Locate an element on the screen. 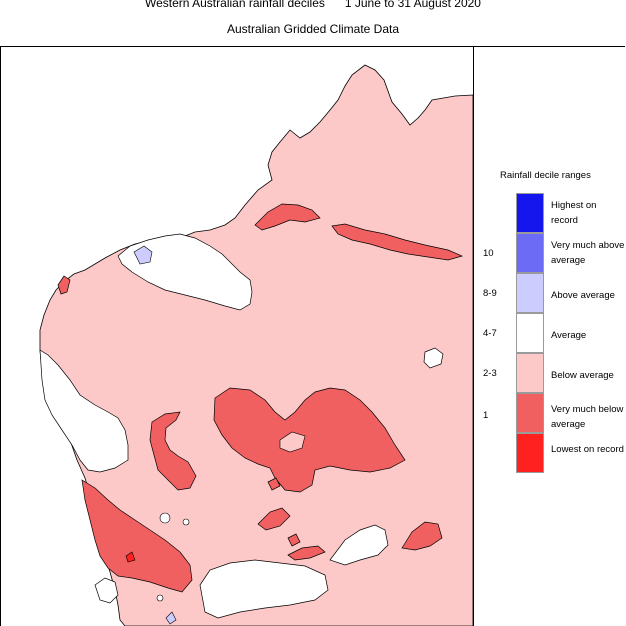 The height and width of the screenshot is (626, 626). legend-swatch-below is located at coordinates (530, 373).